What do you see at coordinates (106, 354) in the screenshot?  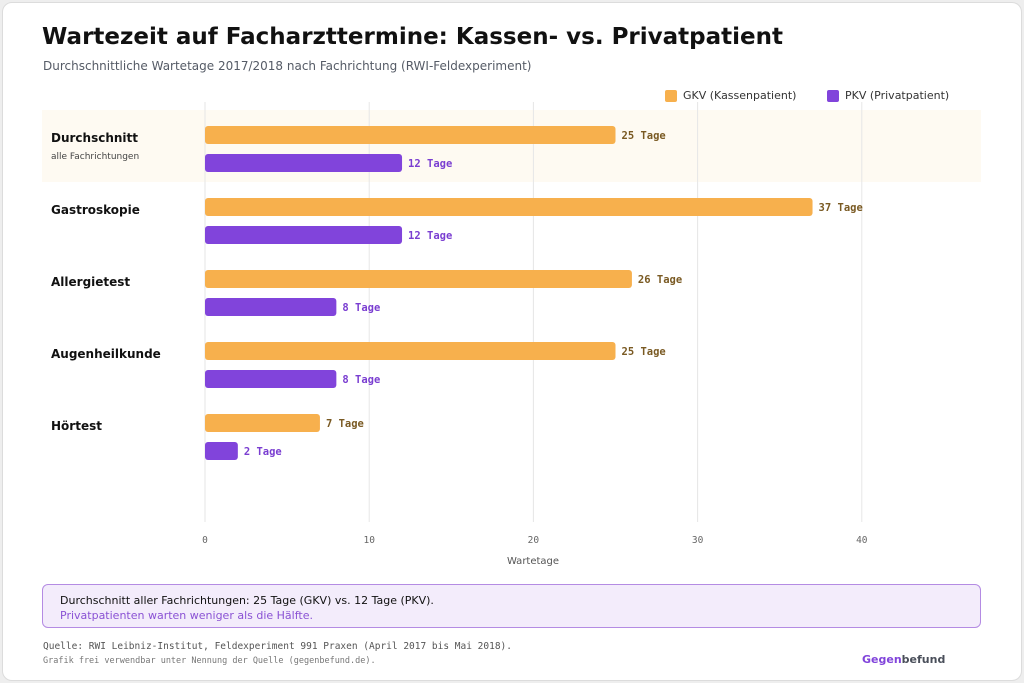 I see `category-label: Augenheilkunde` at bounding box center [106, 354].